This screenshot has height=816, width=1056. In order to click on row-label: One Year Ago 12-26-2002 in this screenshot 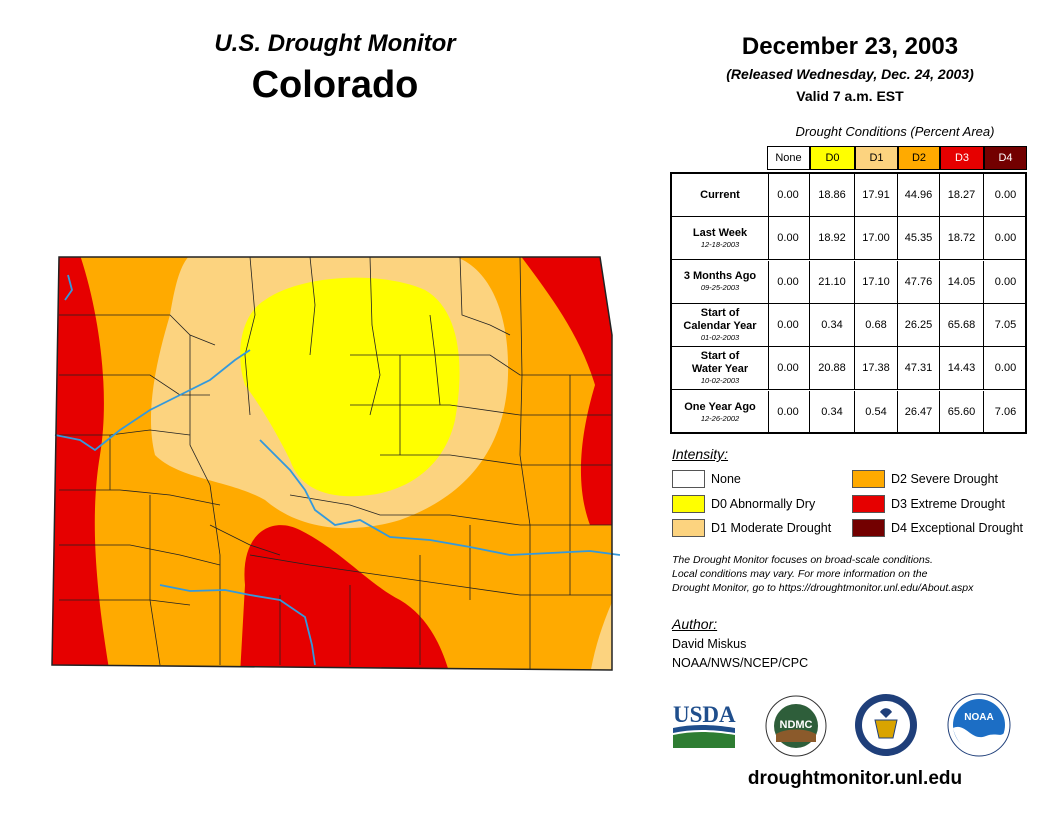, I will do `click(720, 412)`.